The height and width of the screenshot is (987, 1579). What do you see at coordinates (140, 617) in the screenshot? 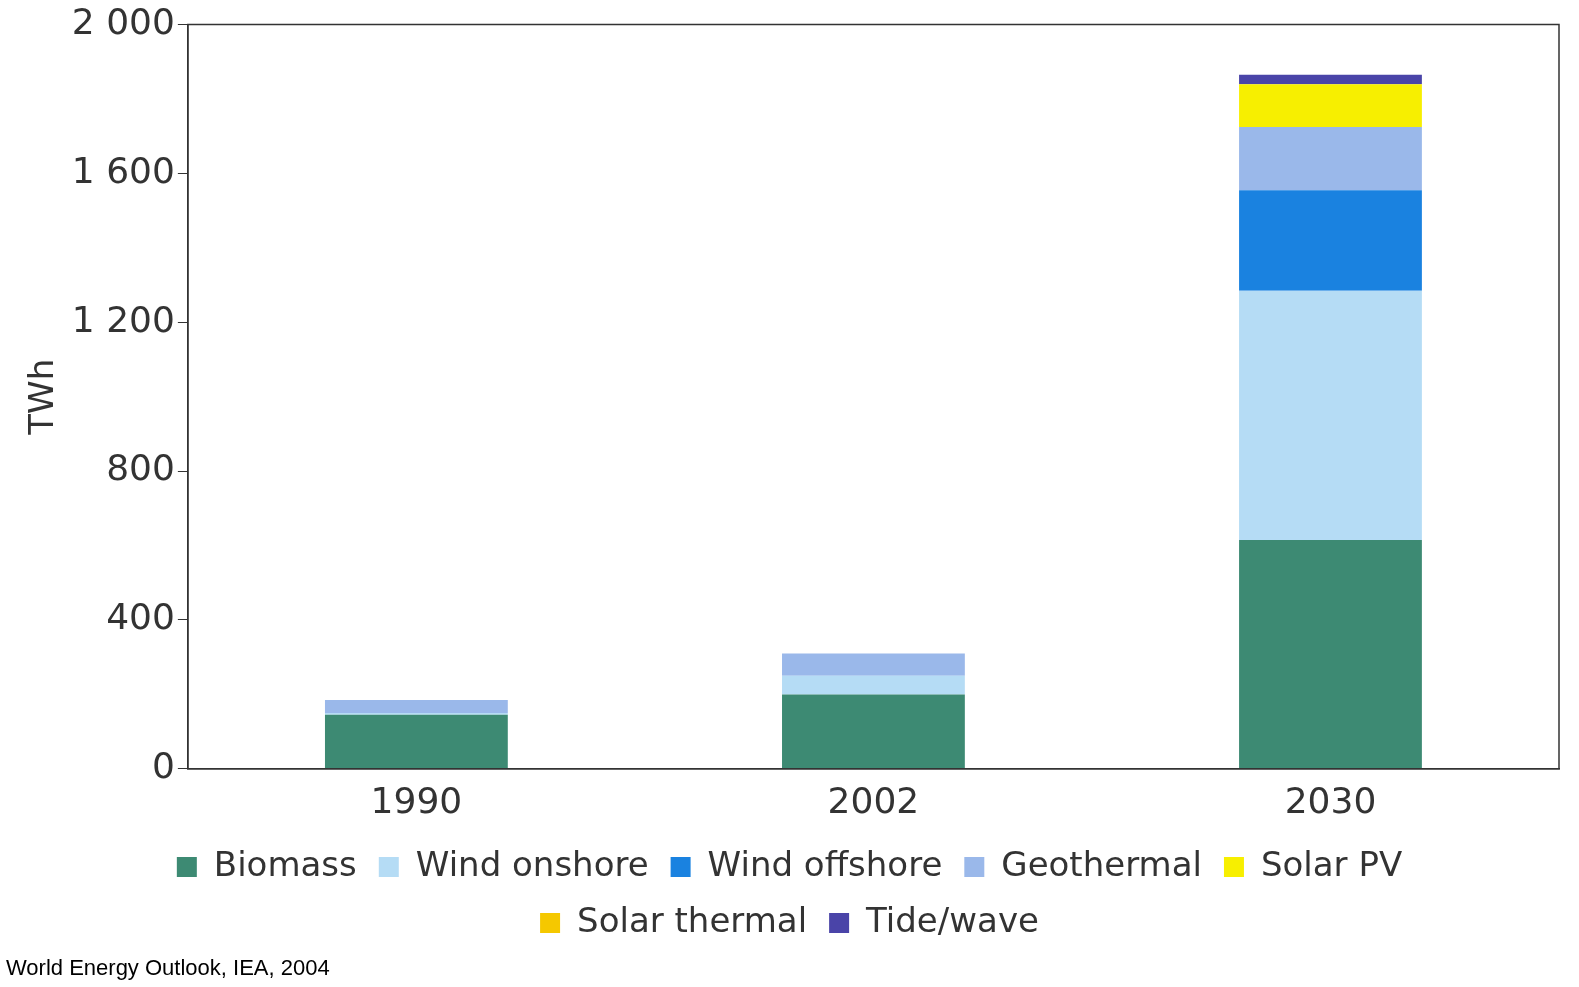
I see `y-tick-label: 400` at bounding box center [140, 617].